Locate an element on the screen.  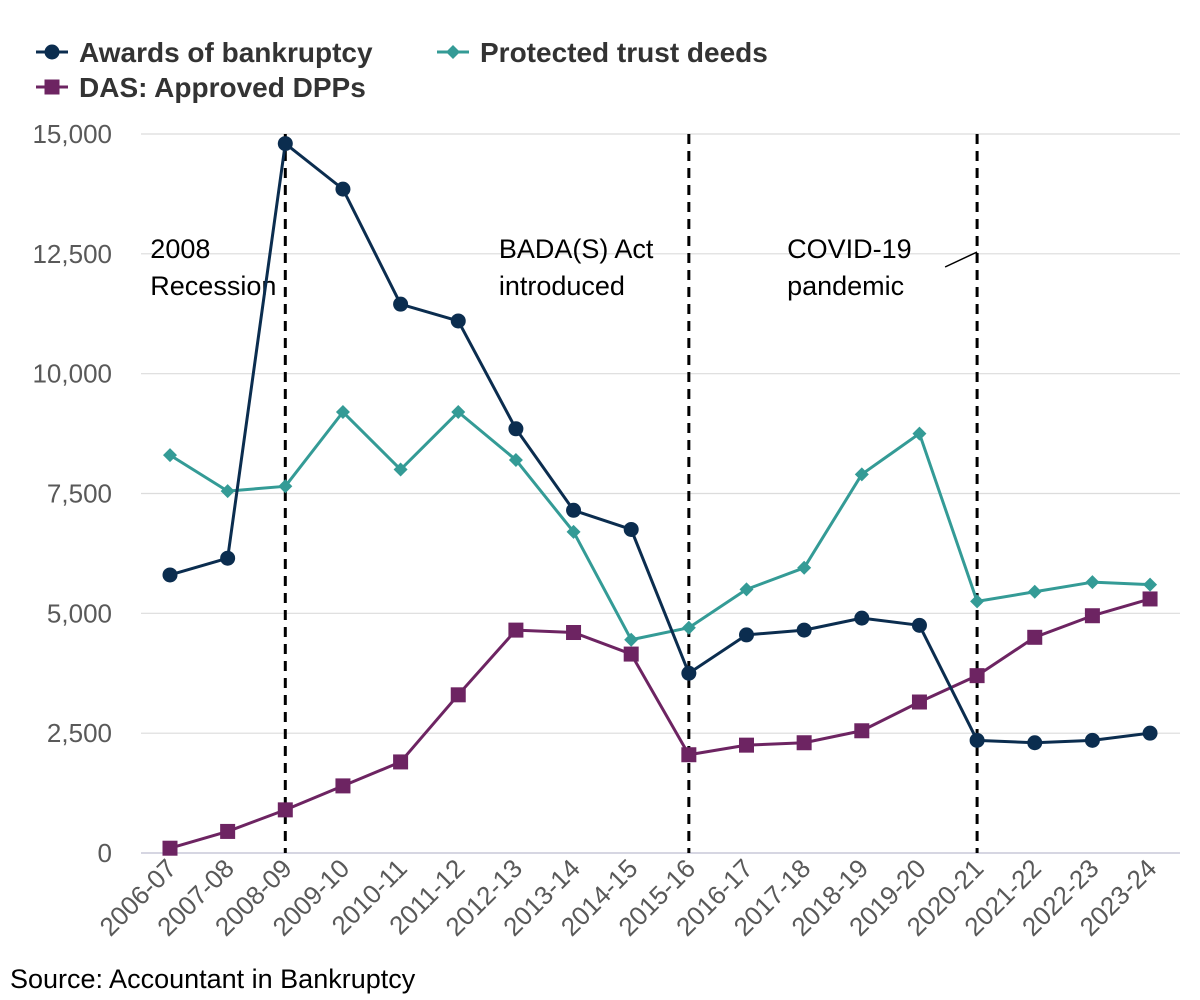
source-note: Source: Accountant in Bankruptcy is located at coordinates (213, 979).